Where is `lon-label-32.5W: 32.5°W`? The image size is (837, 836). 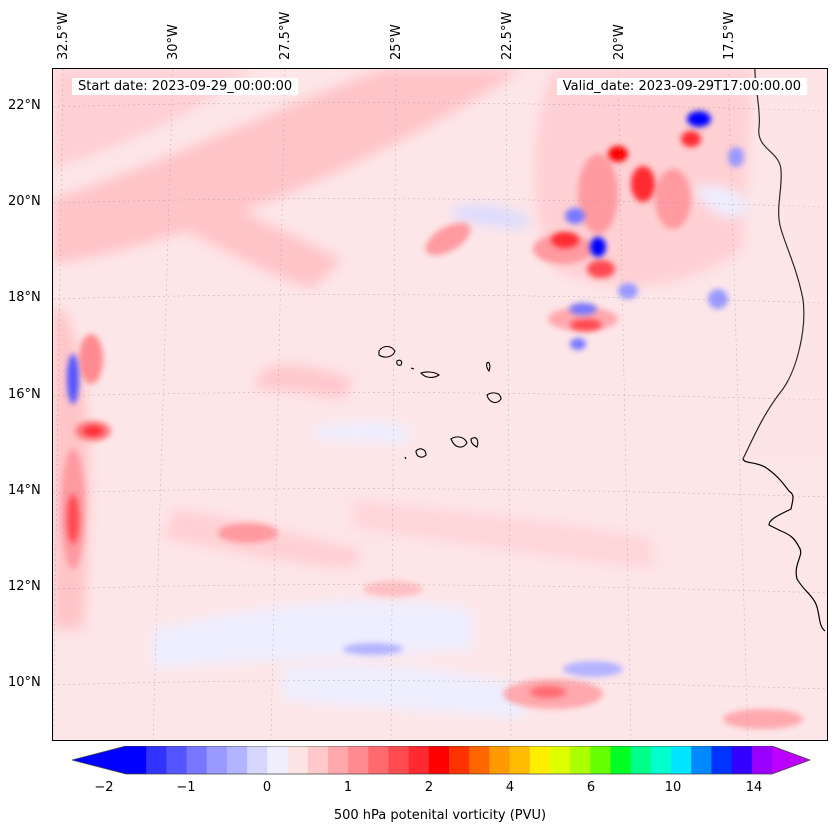 lon-label-32.5W: 32.5°W is located at coordinates (63, 35).